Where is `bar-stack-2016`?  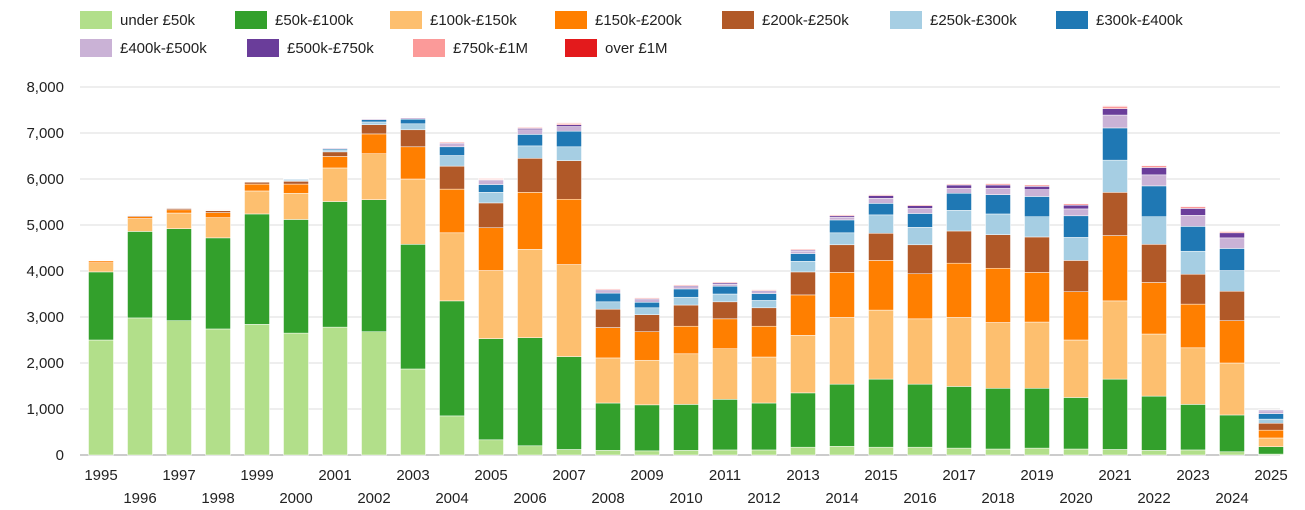
bar-stack-2016 is located at coordinates (920, 330).